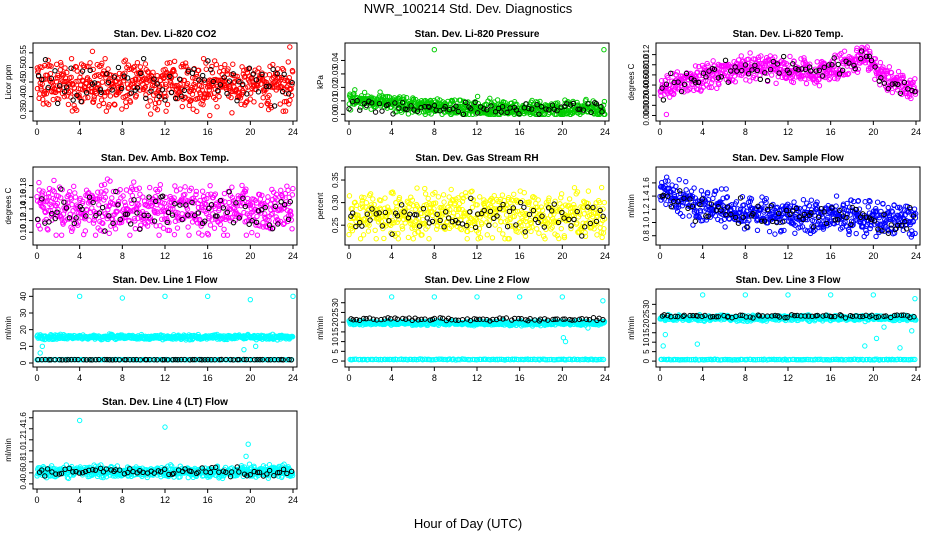 This screenshot has height=540, width=936. What do you see at coordinates (468, 8) in the screenshot?
I see `figure-title: NWR_100214 Std. Dev. Diagnostics` at bounding box center [468, 8].